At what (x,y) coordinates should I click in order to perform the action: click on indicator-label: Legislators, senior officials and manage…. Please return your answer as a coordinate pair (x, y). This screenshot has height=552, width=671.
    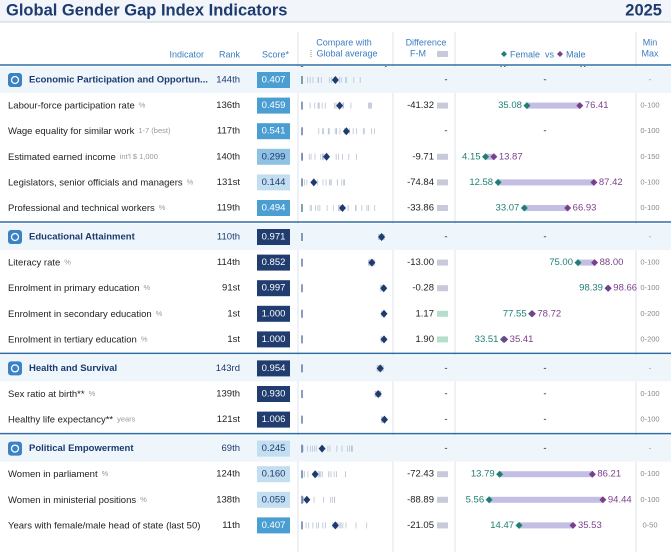
    Looking at the image, I should click on (95, 182).